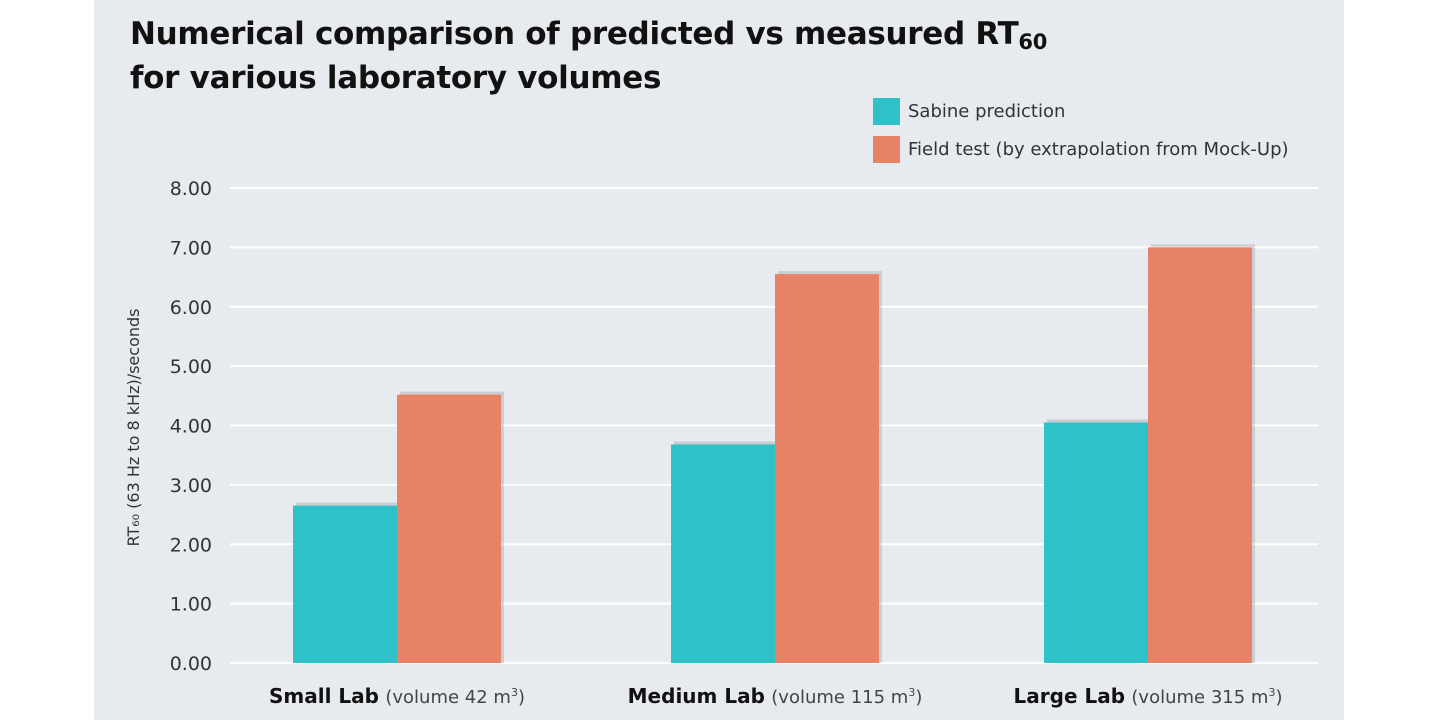  What do you see at coordinates (1033, 42) in the screenshot?
I see `title-subscript: 60` at bounding box center [1033, 42].